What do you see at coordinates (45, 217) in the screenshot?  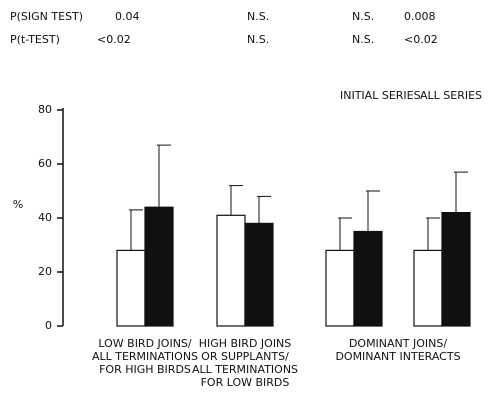 I see `y-tick-label: 40` at bounding box center [45, 217].